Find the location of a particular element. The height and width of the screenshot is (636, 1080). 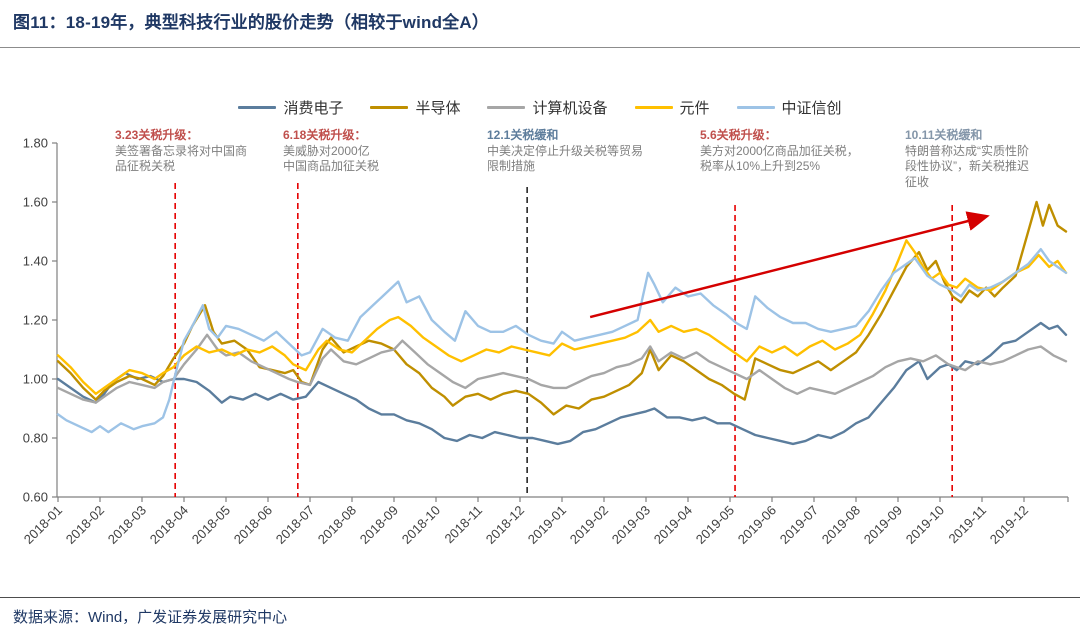

x-tick-label: 2018-04 is located at coordinates (169, 525).